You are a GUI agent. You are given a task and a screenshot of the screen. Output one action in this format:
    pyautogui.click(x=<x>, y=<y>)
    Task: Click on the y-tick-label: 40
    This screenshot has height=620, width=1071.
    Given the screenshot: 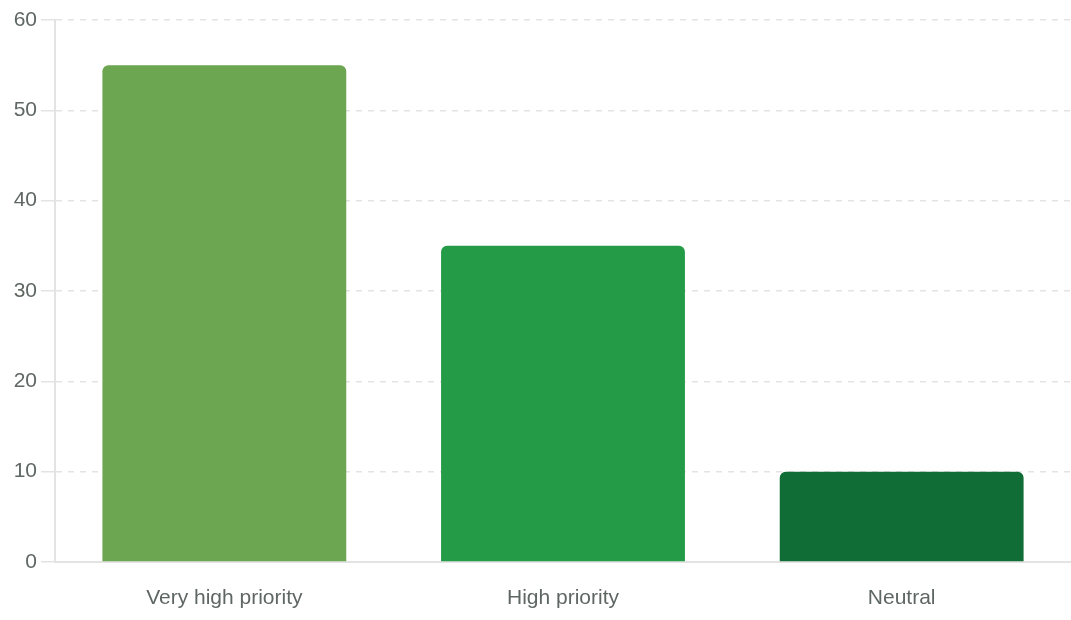 What is the action you would take?
    pyautogui.click(x=25, y=199)
    